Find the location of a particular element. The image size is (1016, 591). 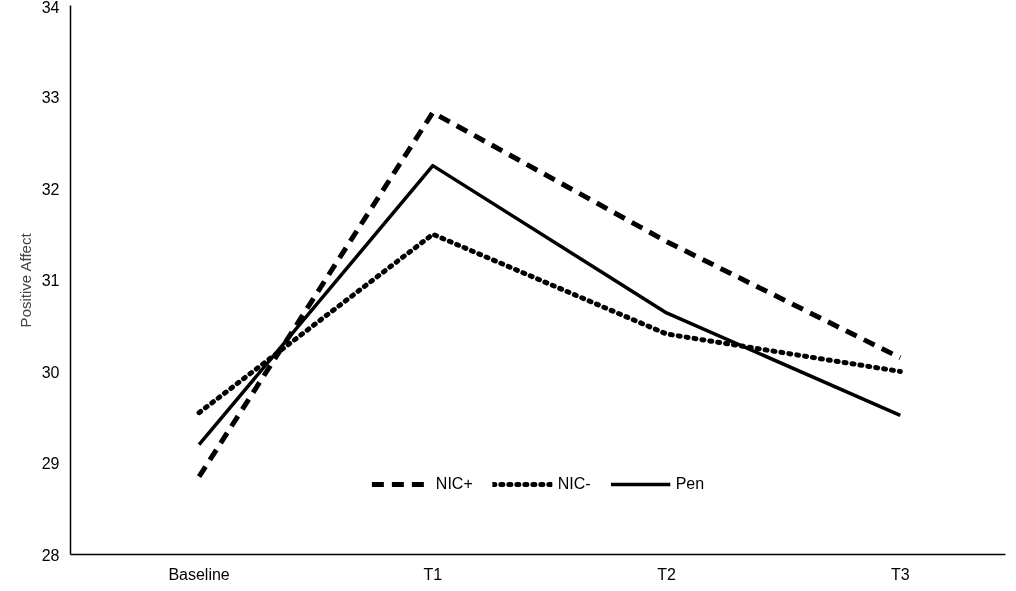

y-axis-title: Positive Affect is located at coordinates (25, 280).